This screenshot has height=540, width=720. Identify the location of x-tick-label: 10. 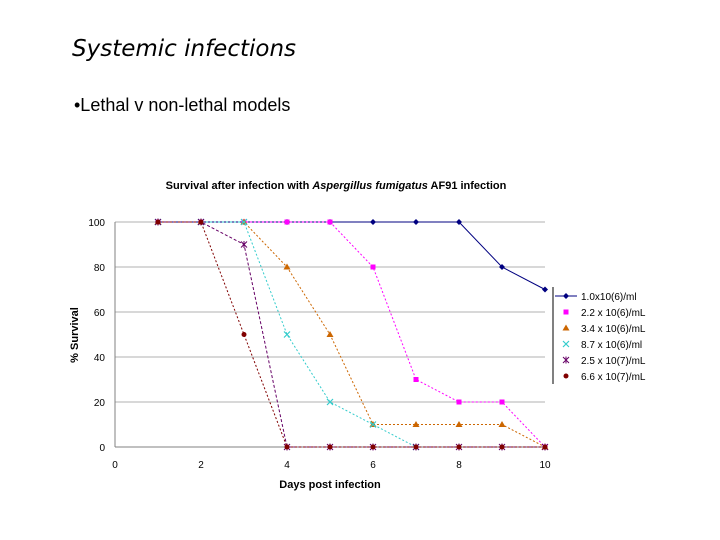
(545, 465).